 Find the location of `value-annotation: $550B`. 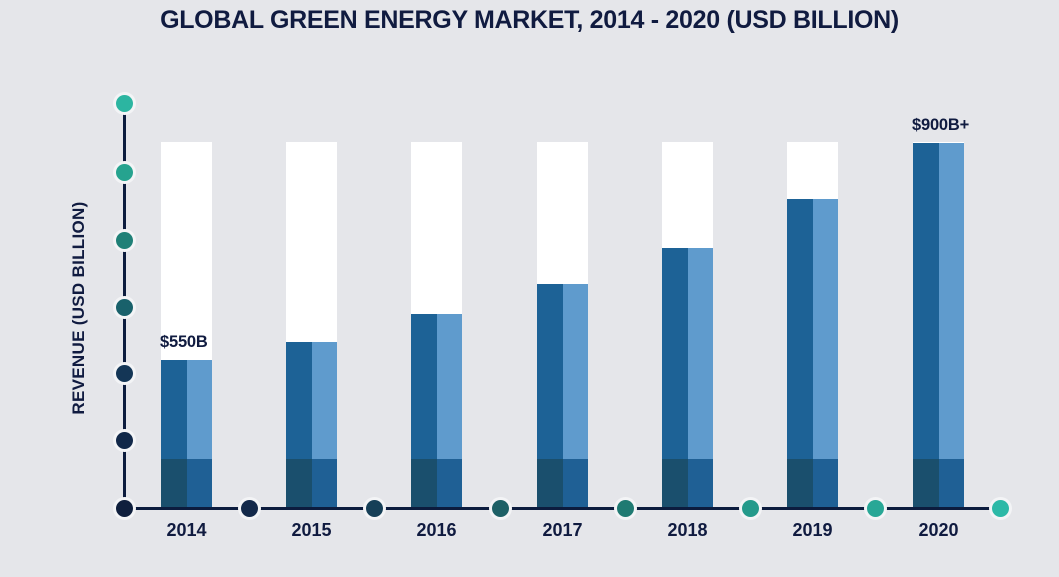

value-annotation: $550B is located at coordinates (184, 342).